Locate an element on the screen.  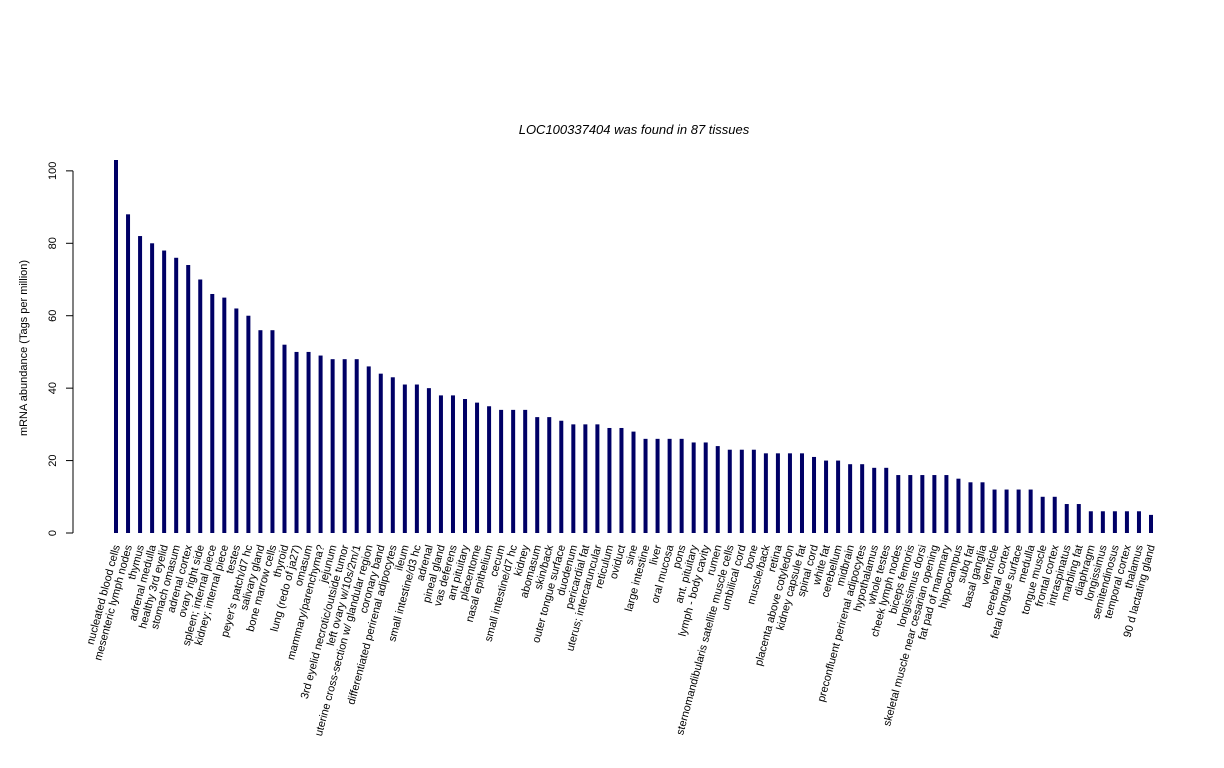
y-tick-label: 0 is located at coordinates (53, 533).